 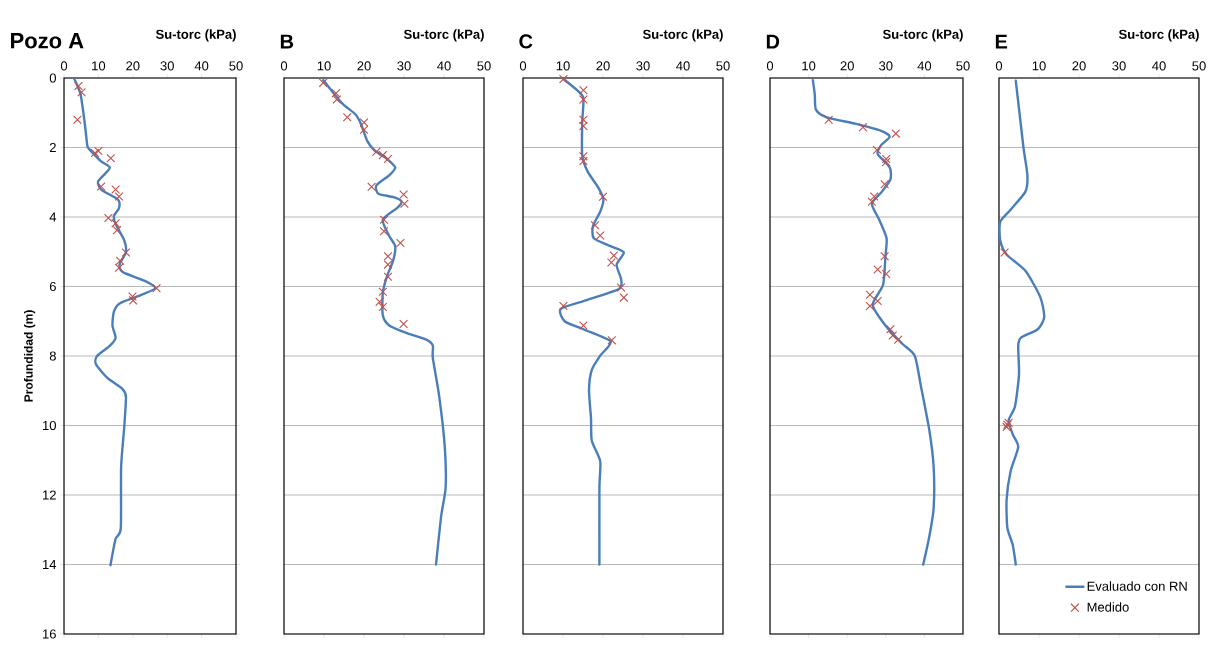 I want to click on y-tick-label: 6, so click(x=52, y=286).